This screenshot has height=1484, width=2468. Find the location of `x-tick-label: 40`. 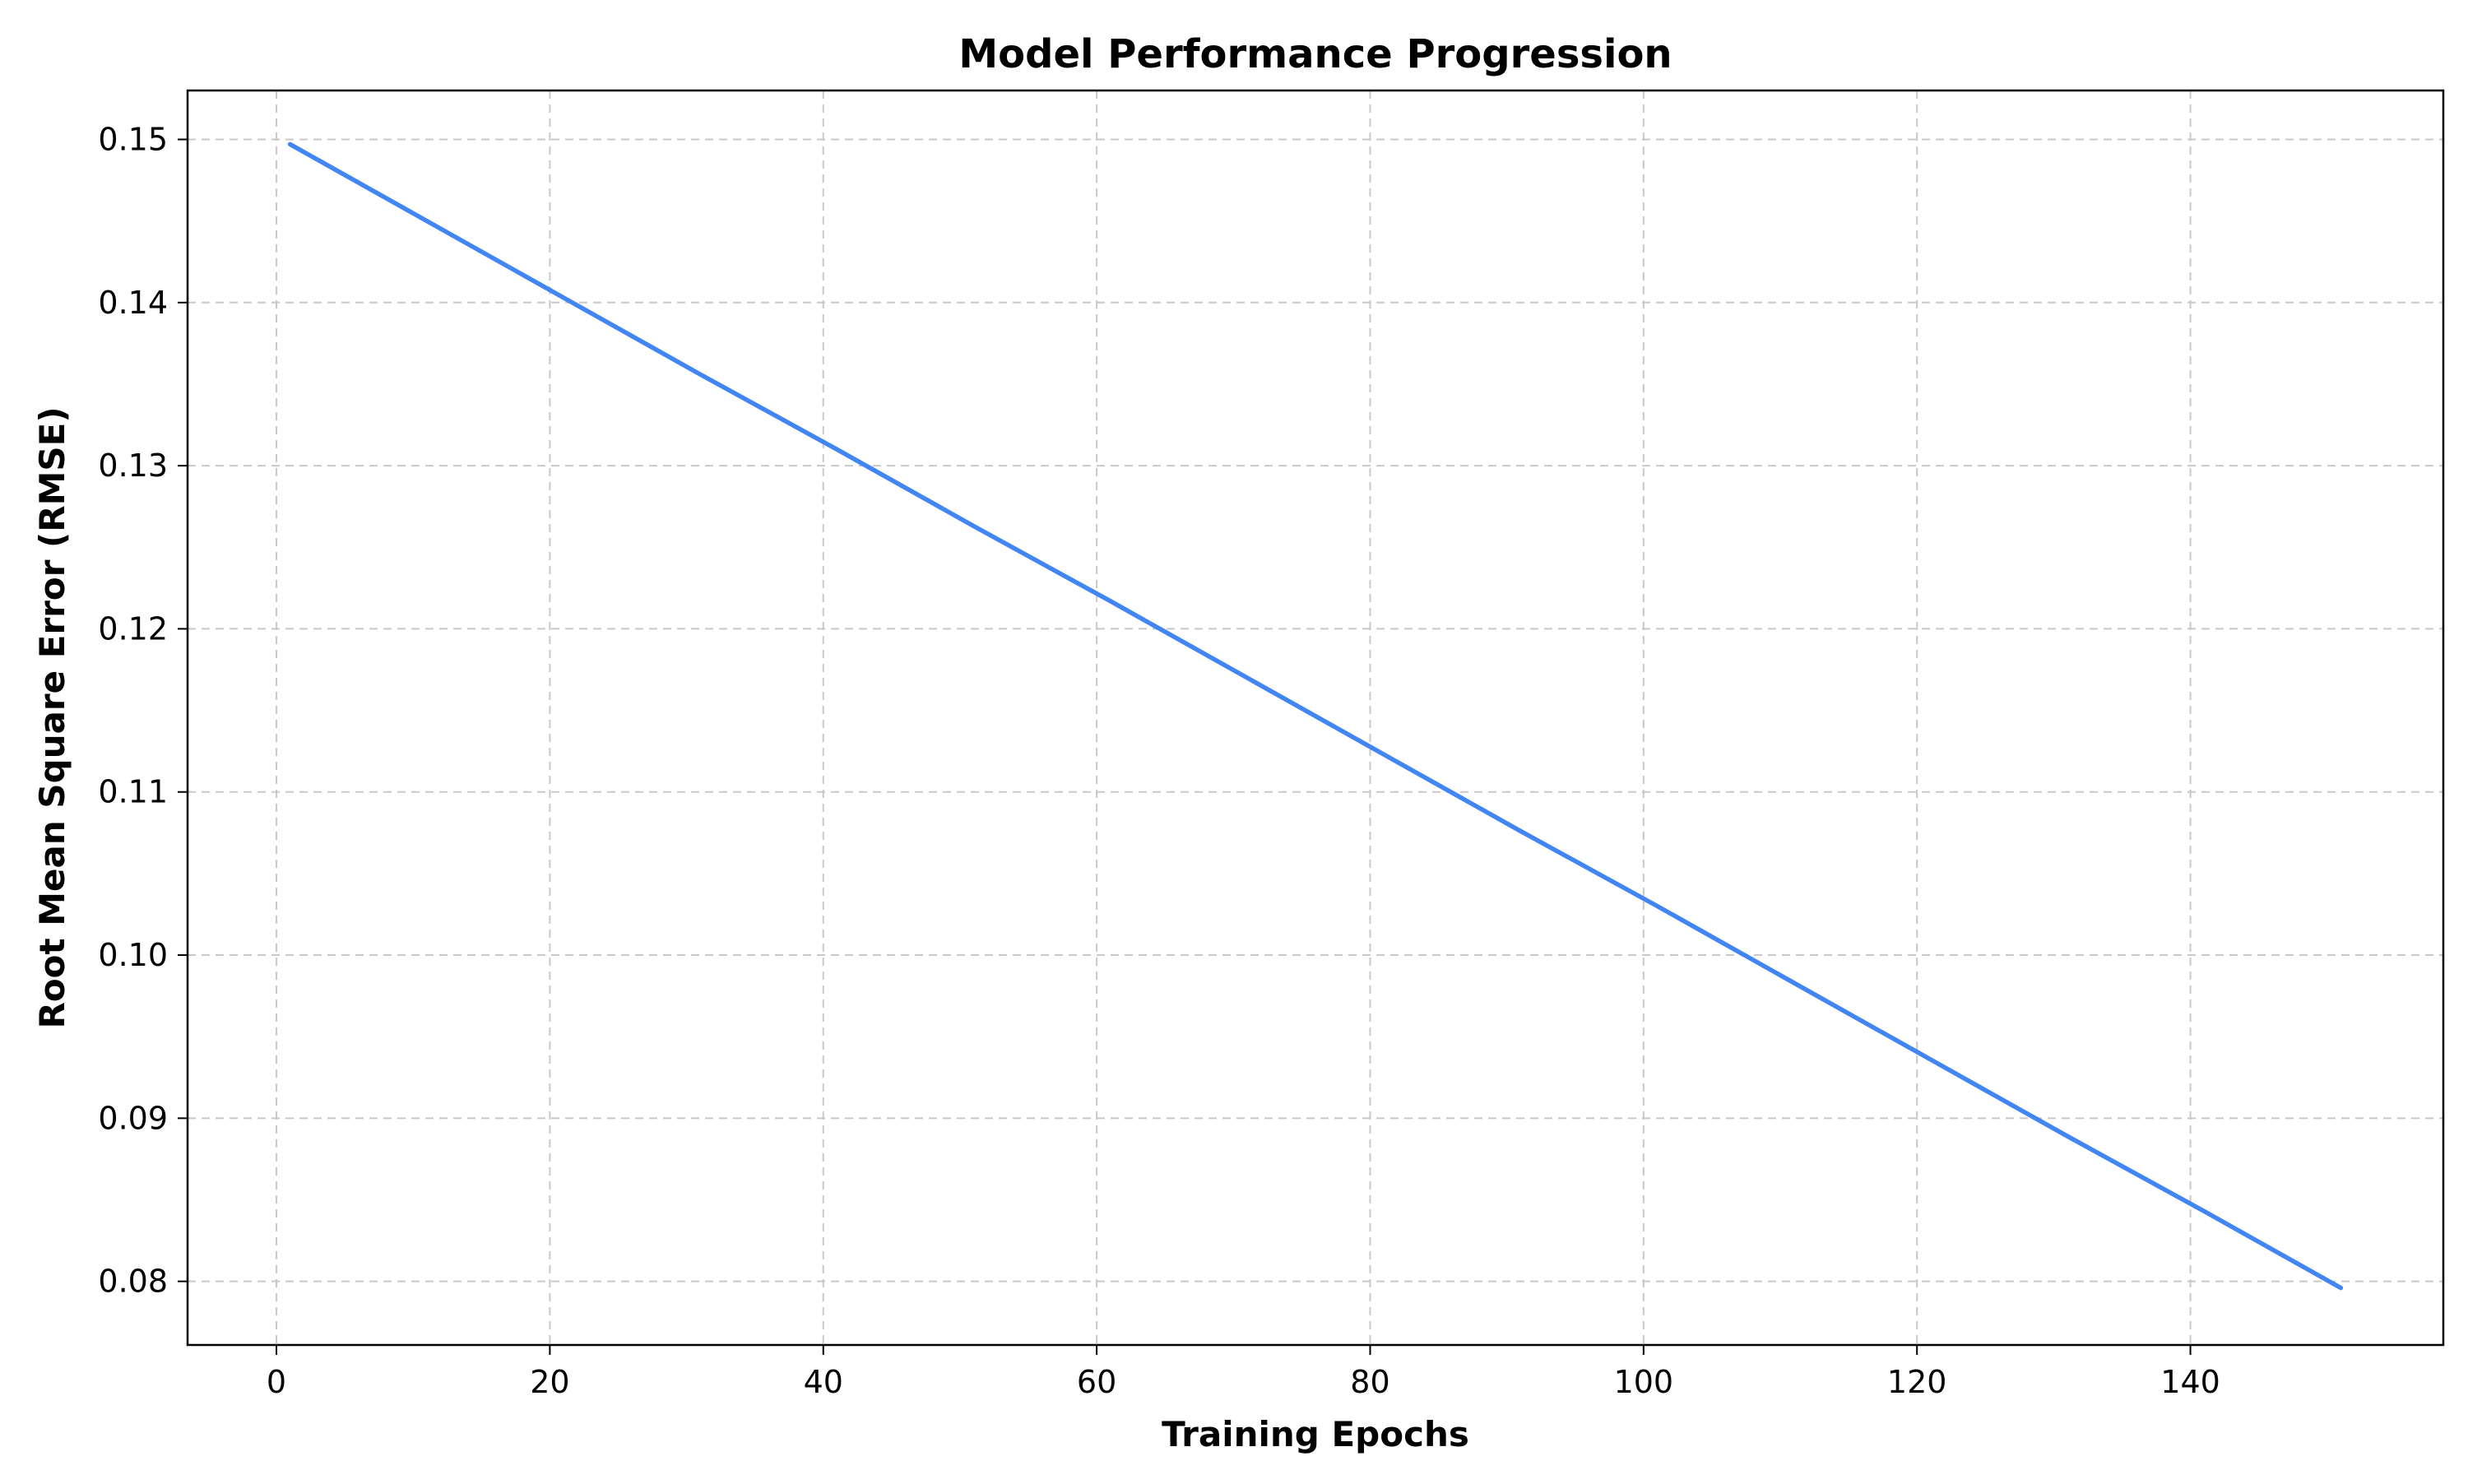

x-tick-label: 40 is located at coordinates (823, 1382).